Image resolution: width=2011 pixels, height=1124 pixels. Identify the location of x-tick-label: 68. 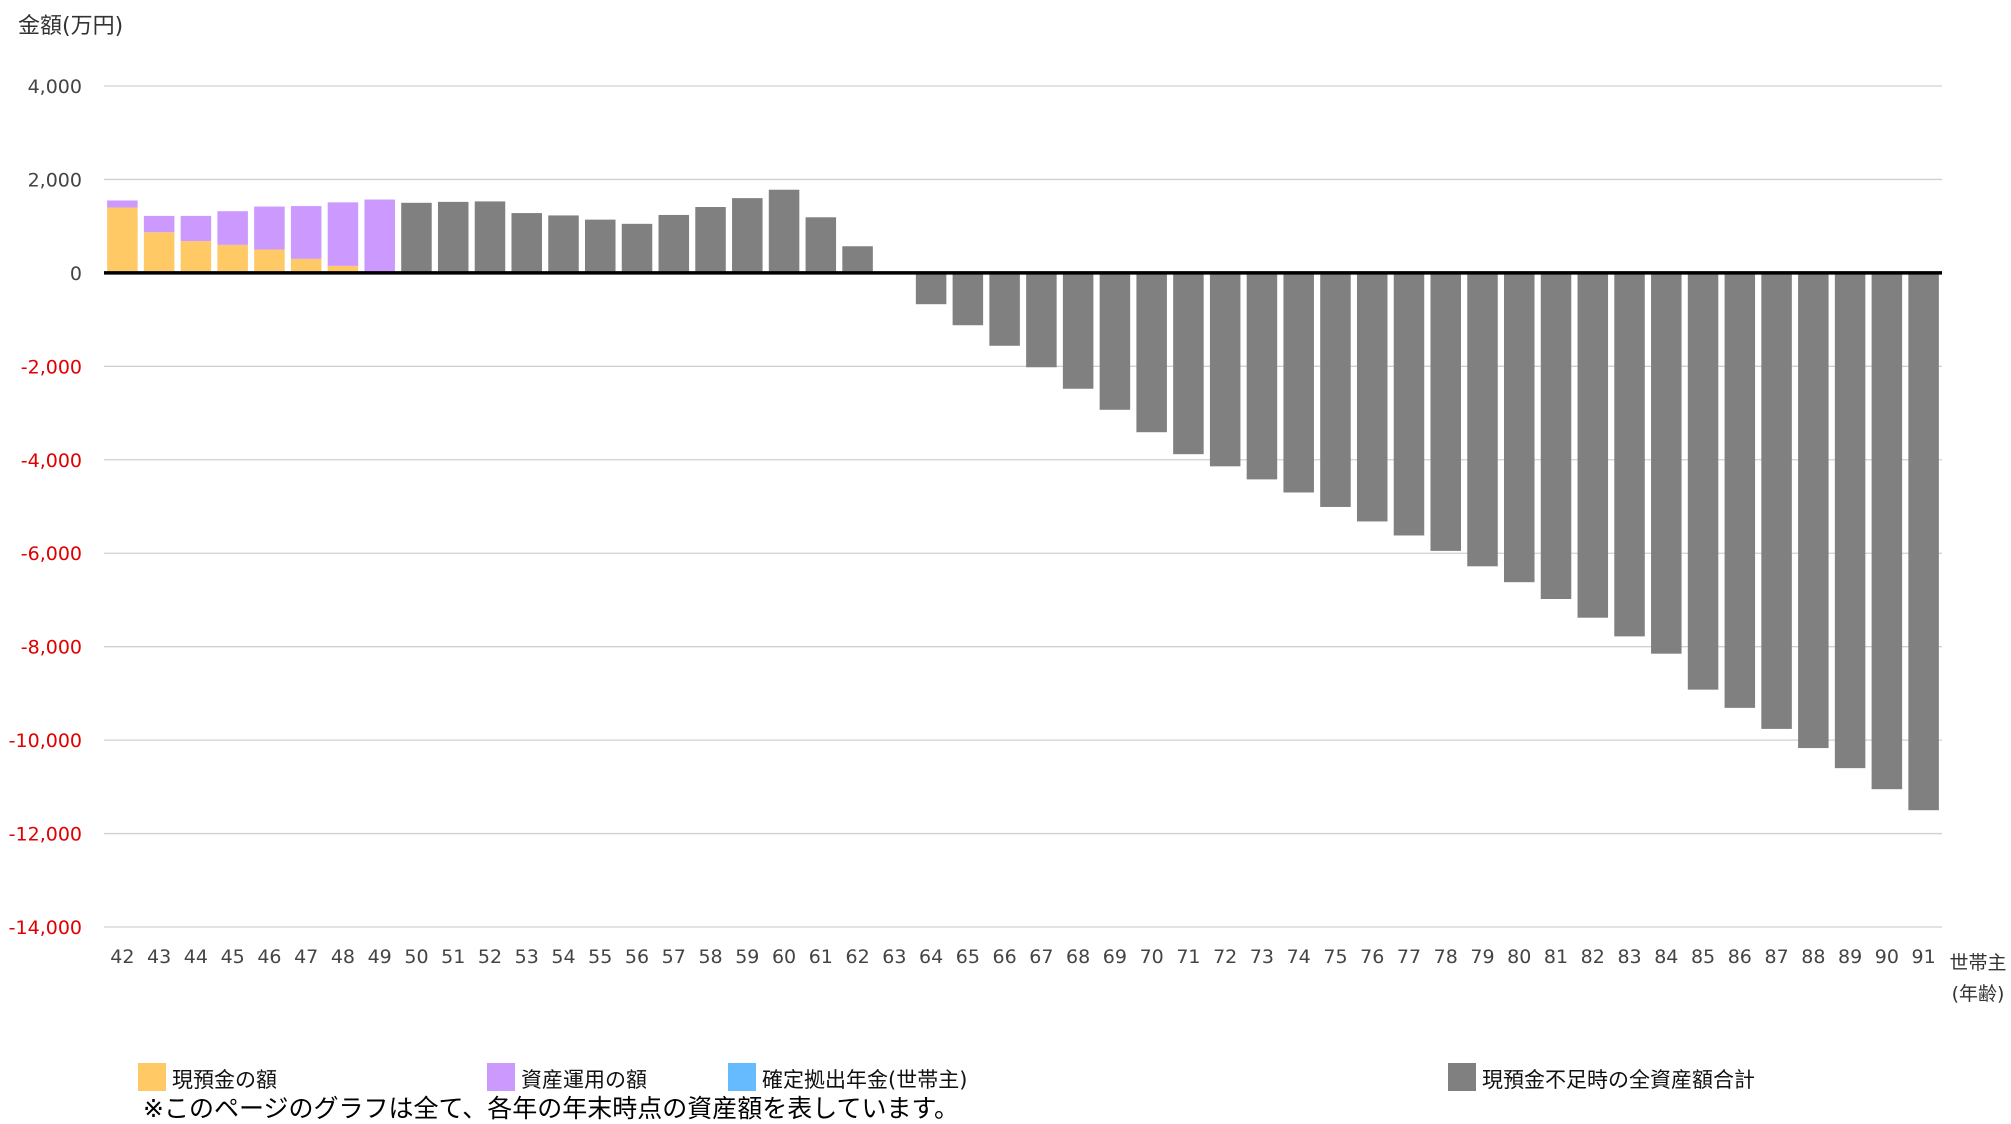
(1078, 957).